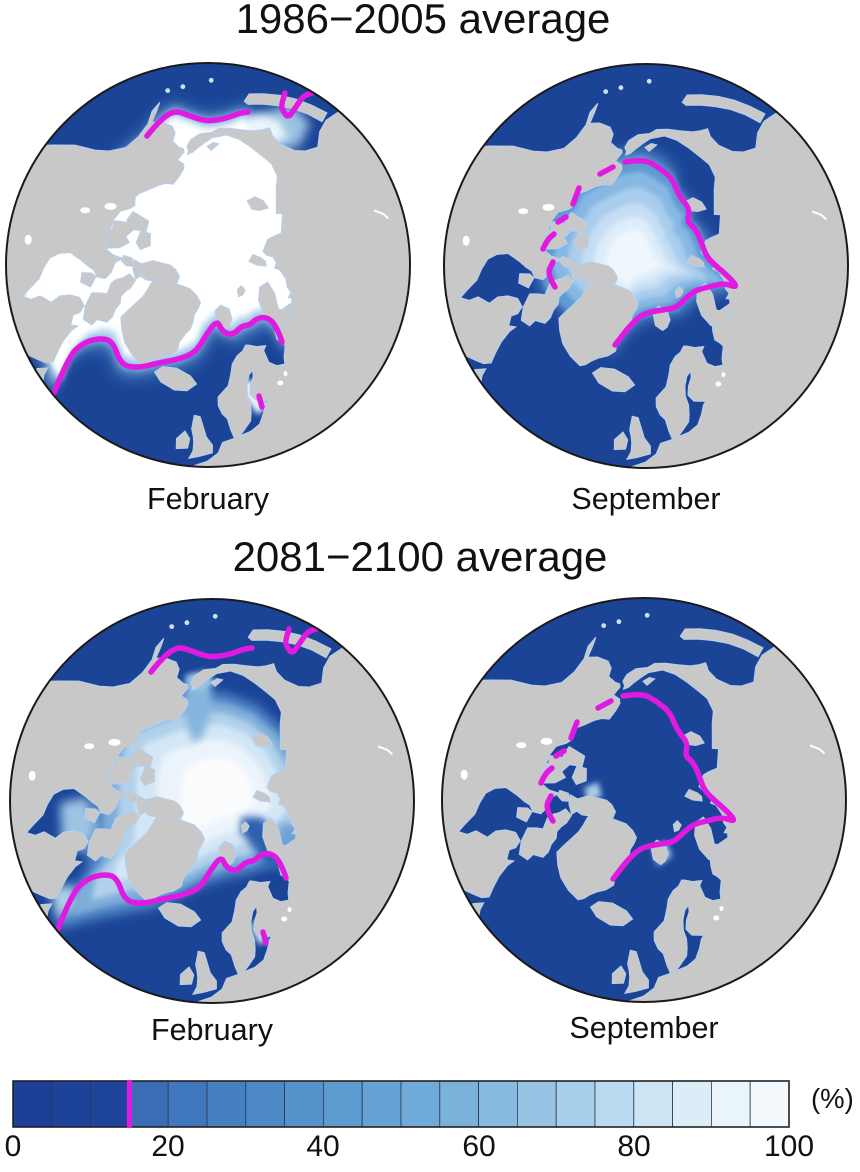  I want to click on svg-text: 2081−2100 average, so click(420, 556).